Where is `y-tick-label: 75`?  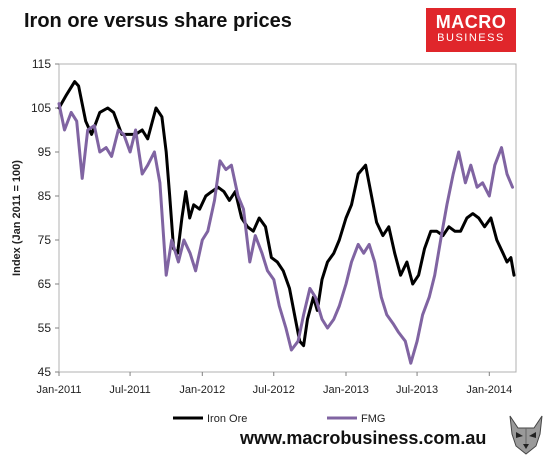
y-tick-label: 75 is located at coordinates (45, 240).